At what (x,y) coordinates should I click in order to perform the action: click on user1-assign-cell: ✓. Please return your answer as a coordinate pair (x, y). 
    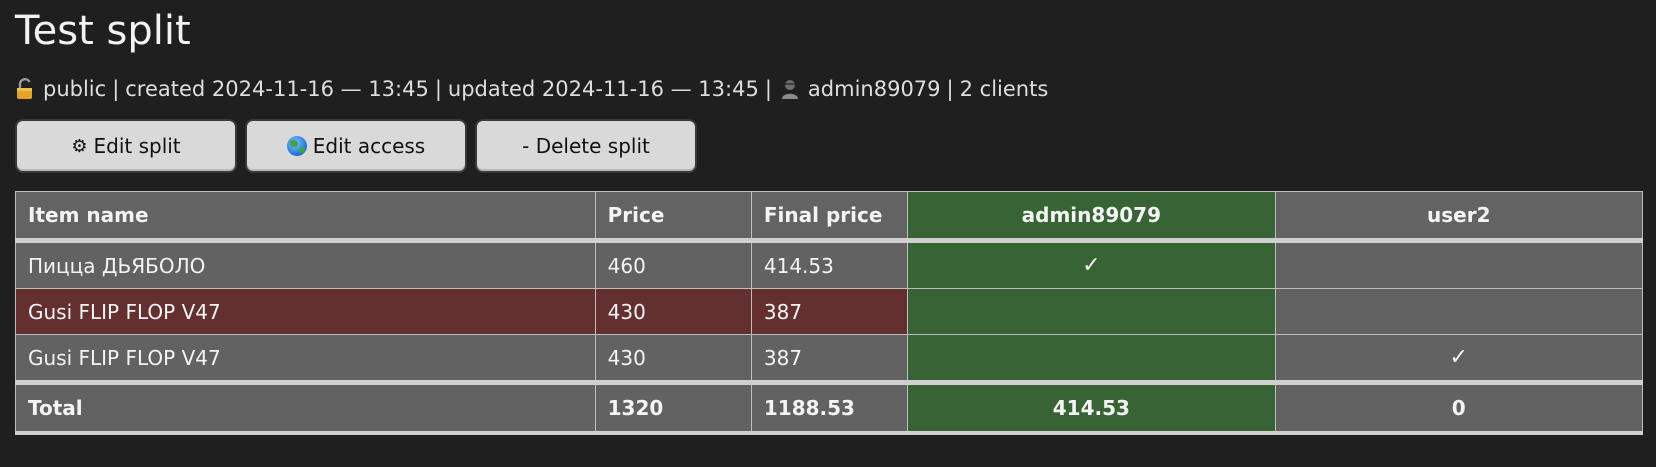
    Looking at the image, I should click on (1091, 264).